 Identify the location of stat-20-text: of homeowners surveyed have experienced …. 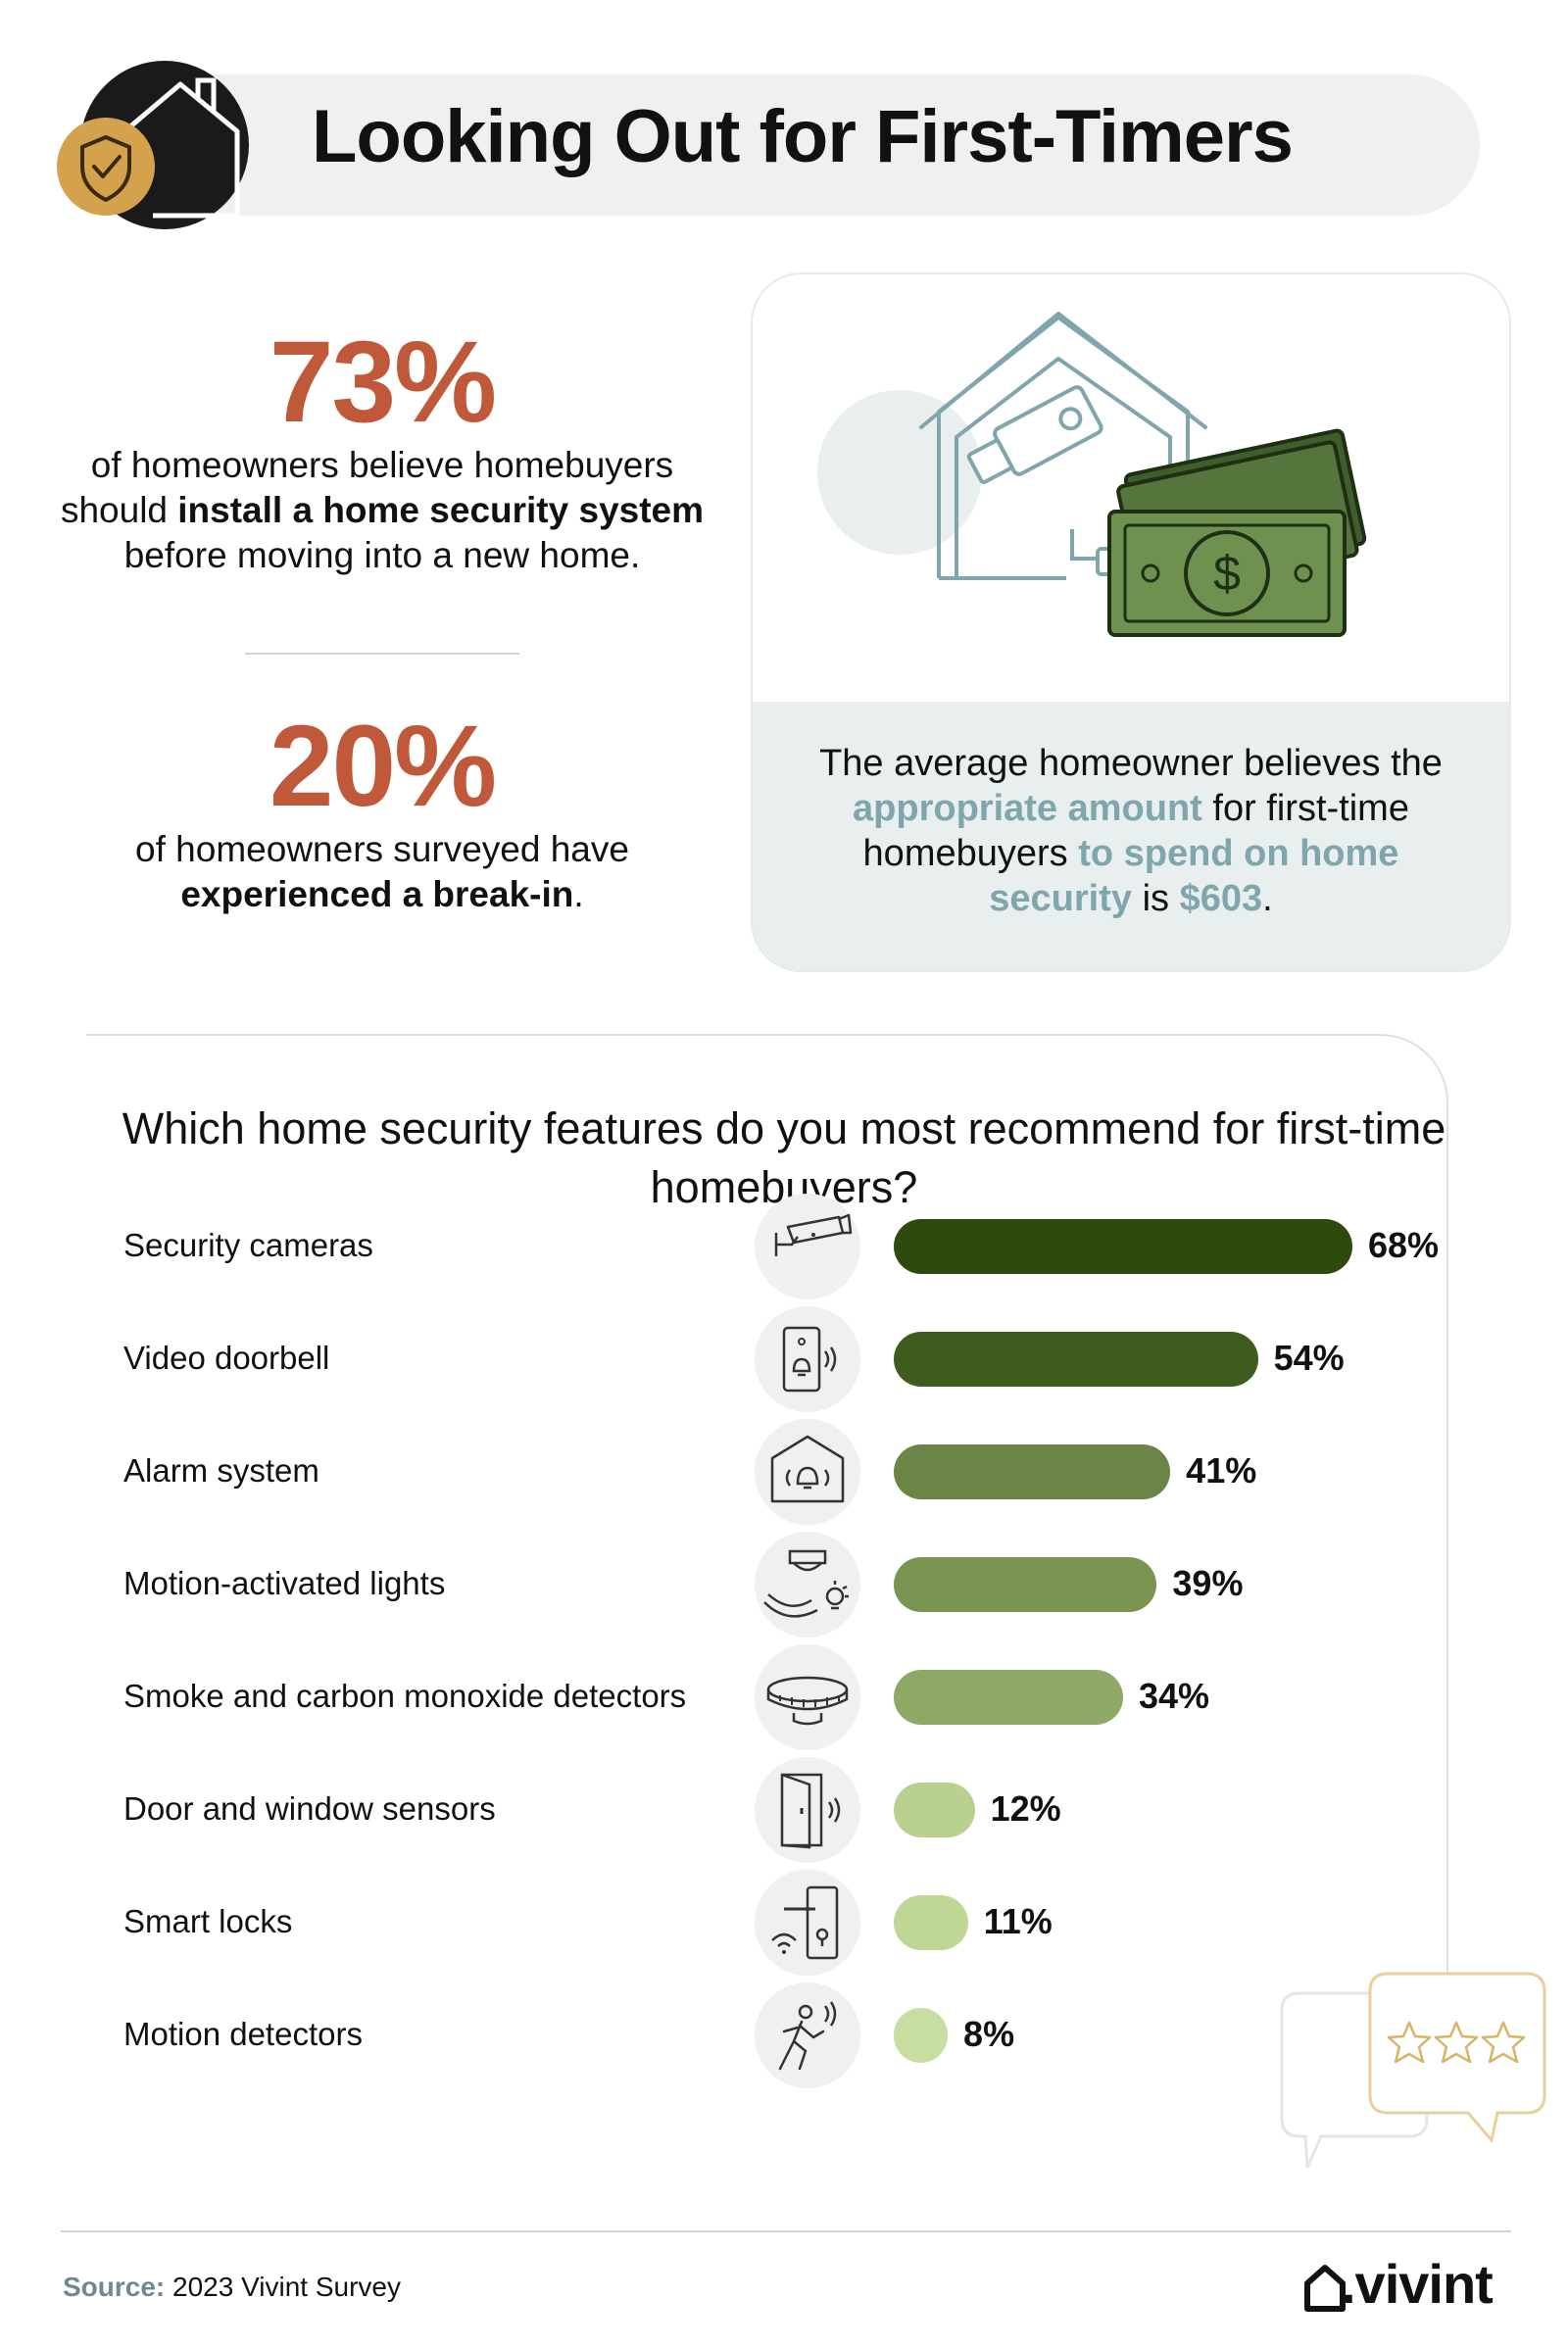
(382, 871).